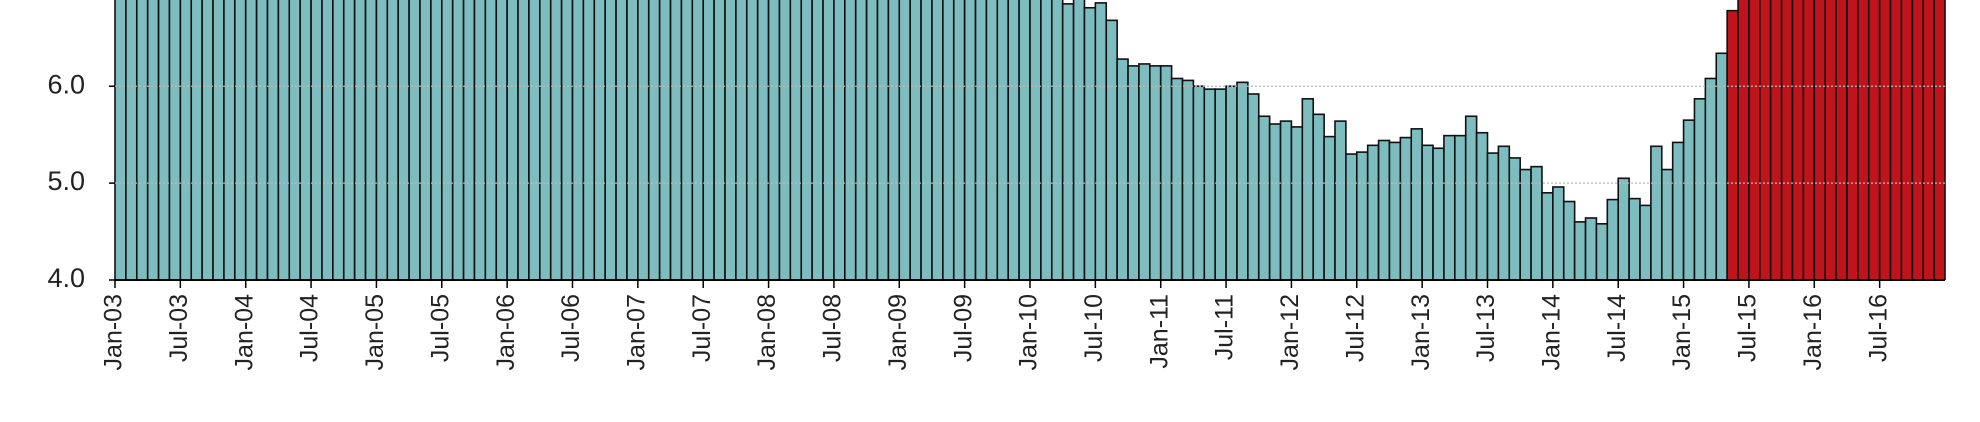 This screenshot has width=1980, height=422. I want to click on x-tick-label: Jul-03, so click(179, 328).